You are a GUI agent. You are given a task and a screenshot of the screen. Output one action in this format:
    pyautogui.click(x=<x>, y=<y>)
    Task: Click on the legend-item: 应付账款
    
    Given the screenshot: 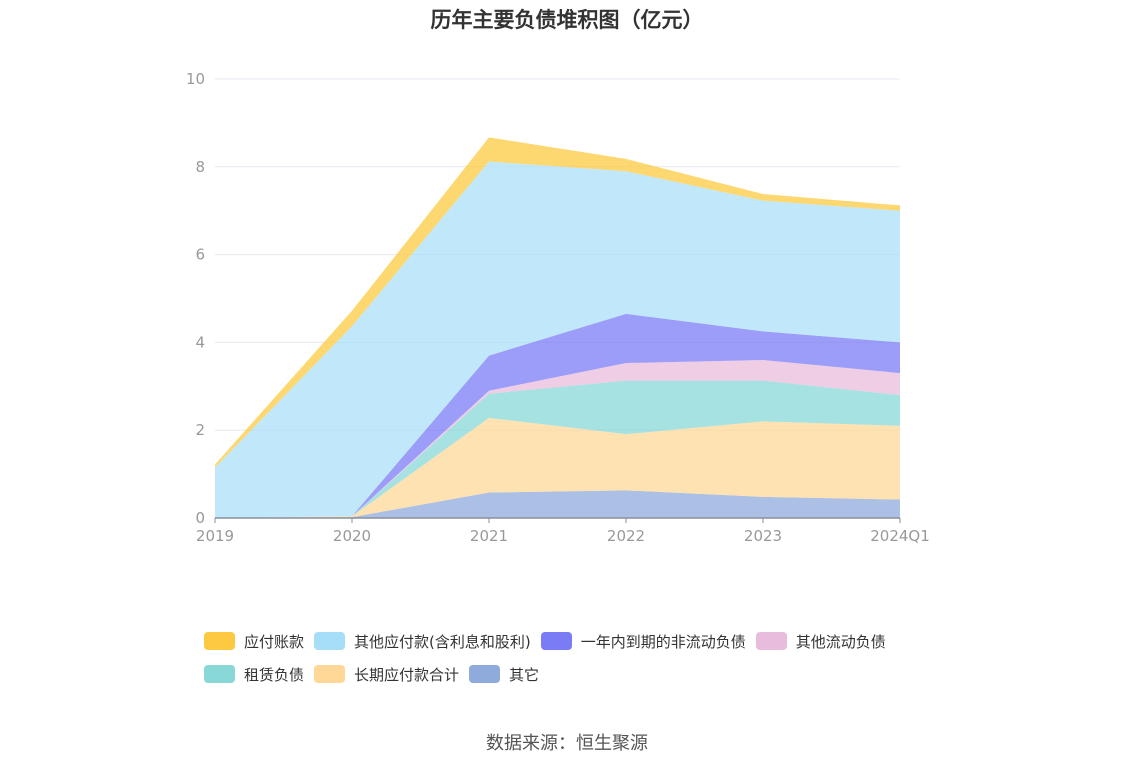 What is the action you would take?
    pyautogui.click(x=254, y=641)
    